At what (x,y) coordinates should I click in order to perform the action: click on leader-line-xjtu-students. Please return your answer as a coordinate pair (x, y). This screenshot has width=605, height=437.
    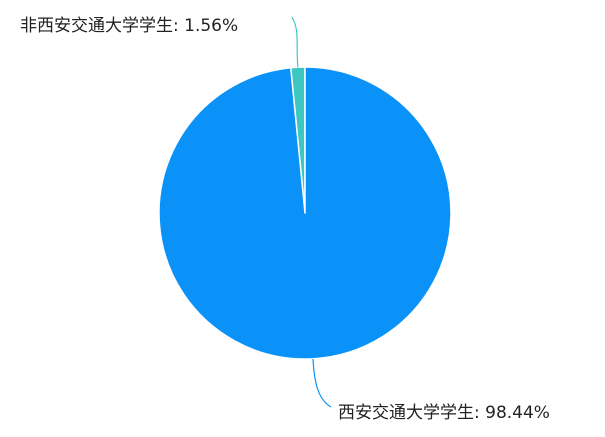
    Looking at the image, I should click on (322, 383).